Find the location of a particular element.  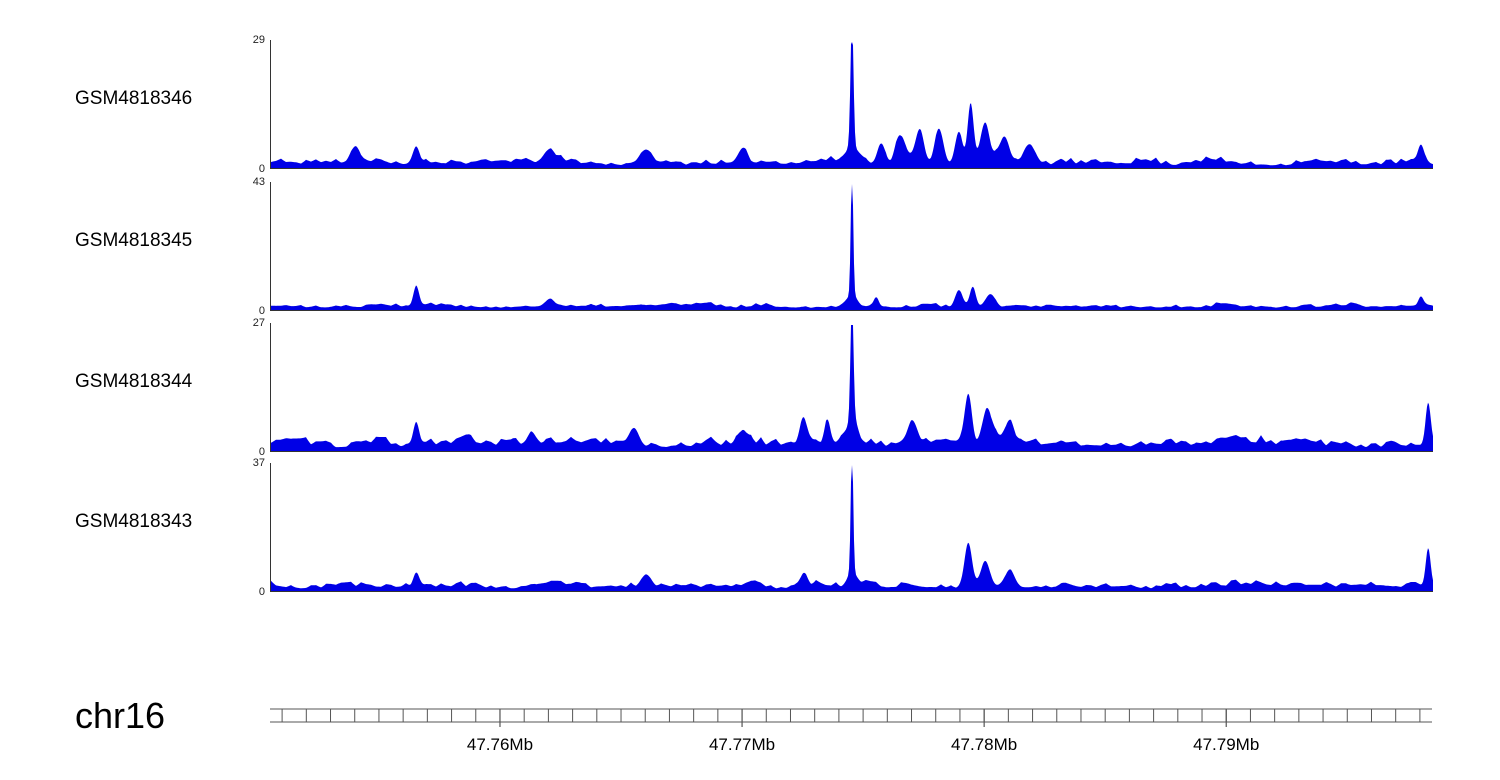

y-axis-max-label: 29 is located at coordinates (258, 40).